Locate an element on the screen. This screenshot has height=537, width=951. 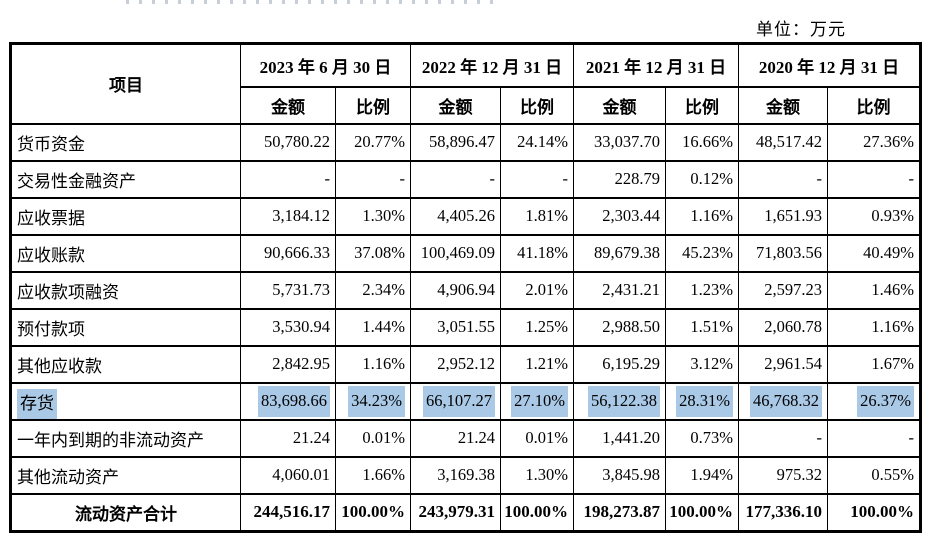
ratio-cell: 1.44% is located at coordinates (373, 327).